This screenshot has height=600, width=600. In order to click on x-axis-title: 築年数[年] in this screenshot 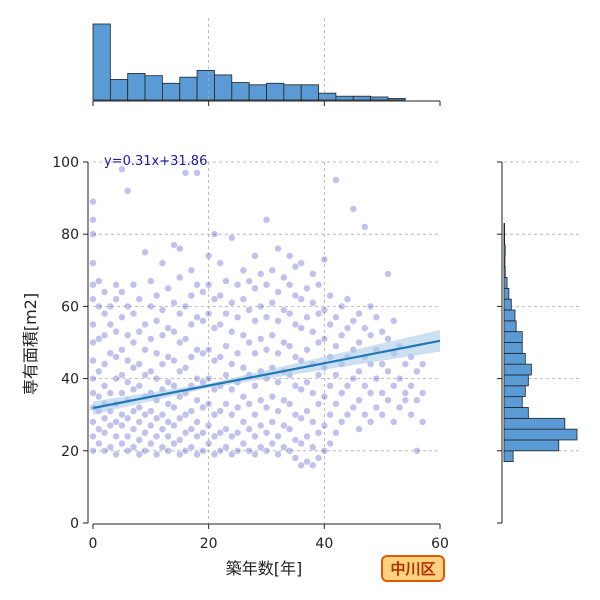, I will do `click(264, 568)`.